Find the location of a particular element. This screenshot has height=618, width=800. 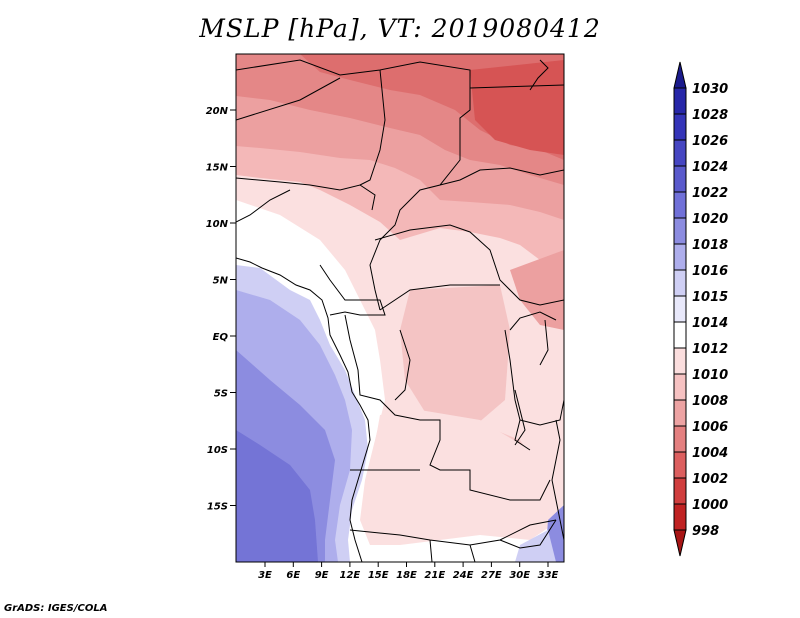

colorbar-label: 1020 is located at coordinates (710, 219).